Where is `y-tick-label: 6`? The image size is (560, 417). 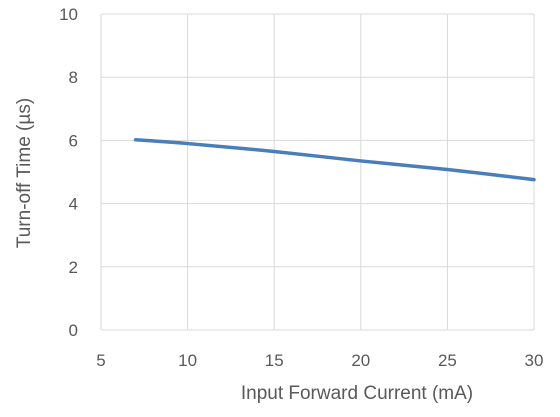
y-tick-label: 6 is located at coordinates (73, 140).